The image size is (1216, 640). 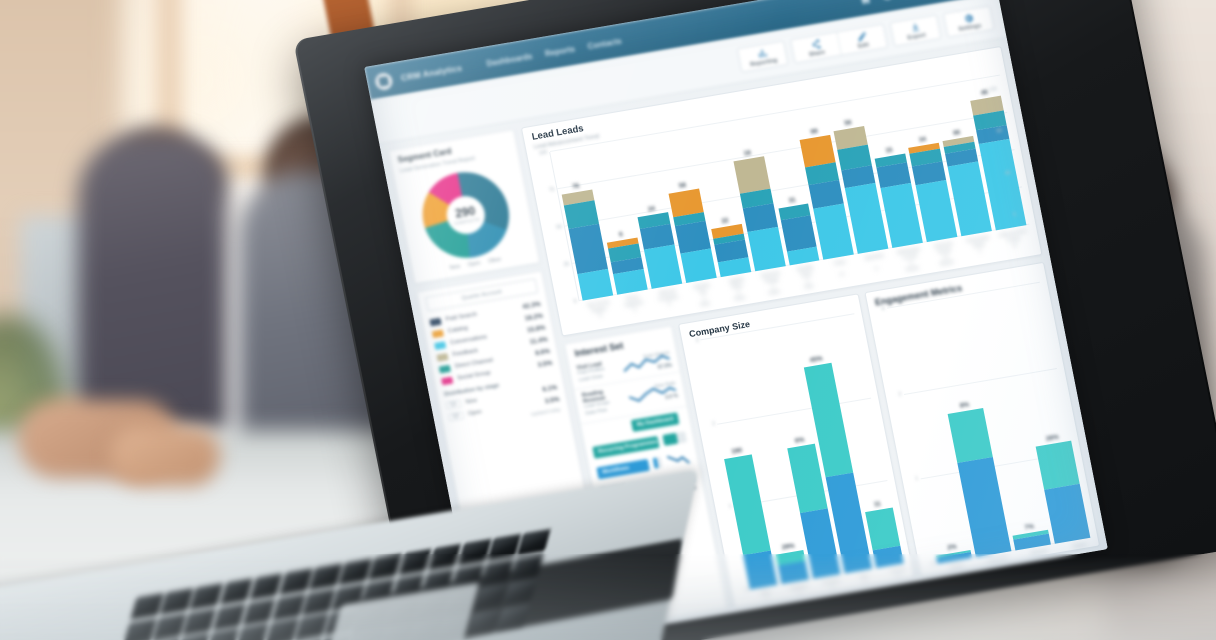 What do you see at coordinates (536, 328) in the screenshot?
I see `row-value: 15.8%` at bounding box center [536, 328].